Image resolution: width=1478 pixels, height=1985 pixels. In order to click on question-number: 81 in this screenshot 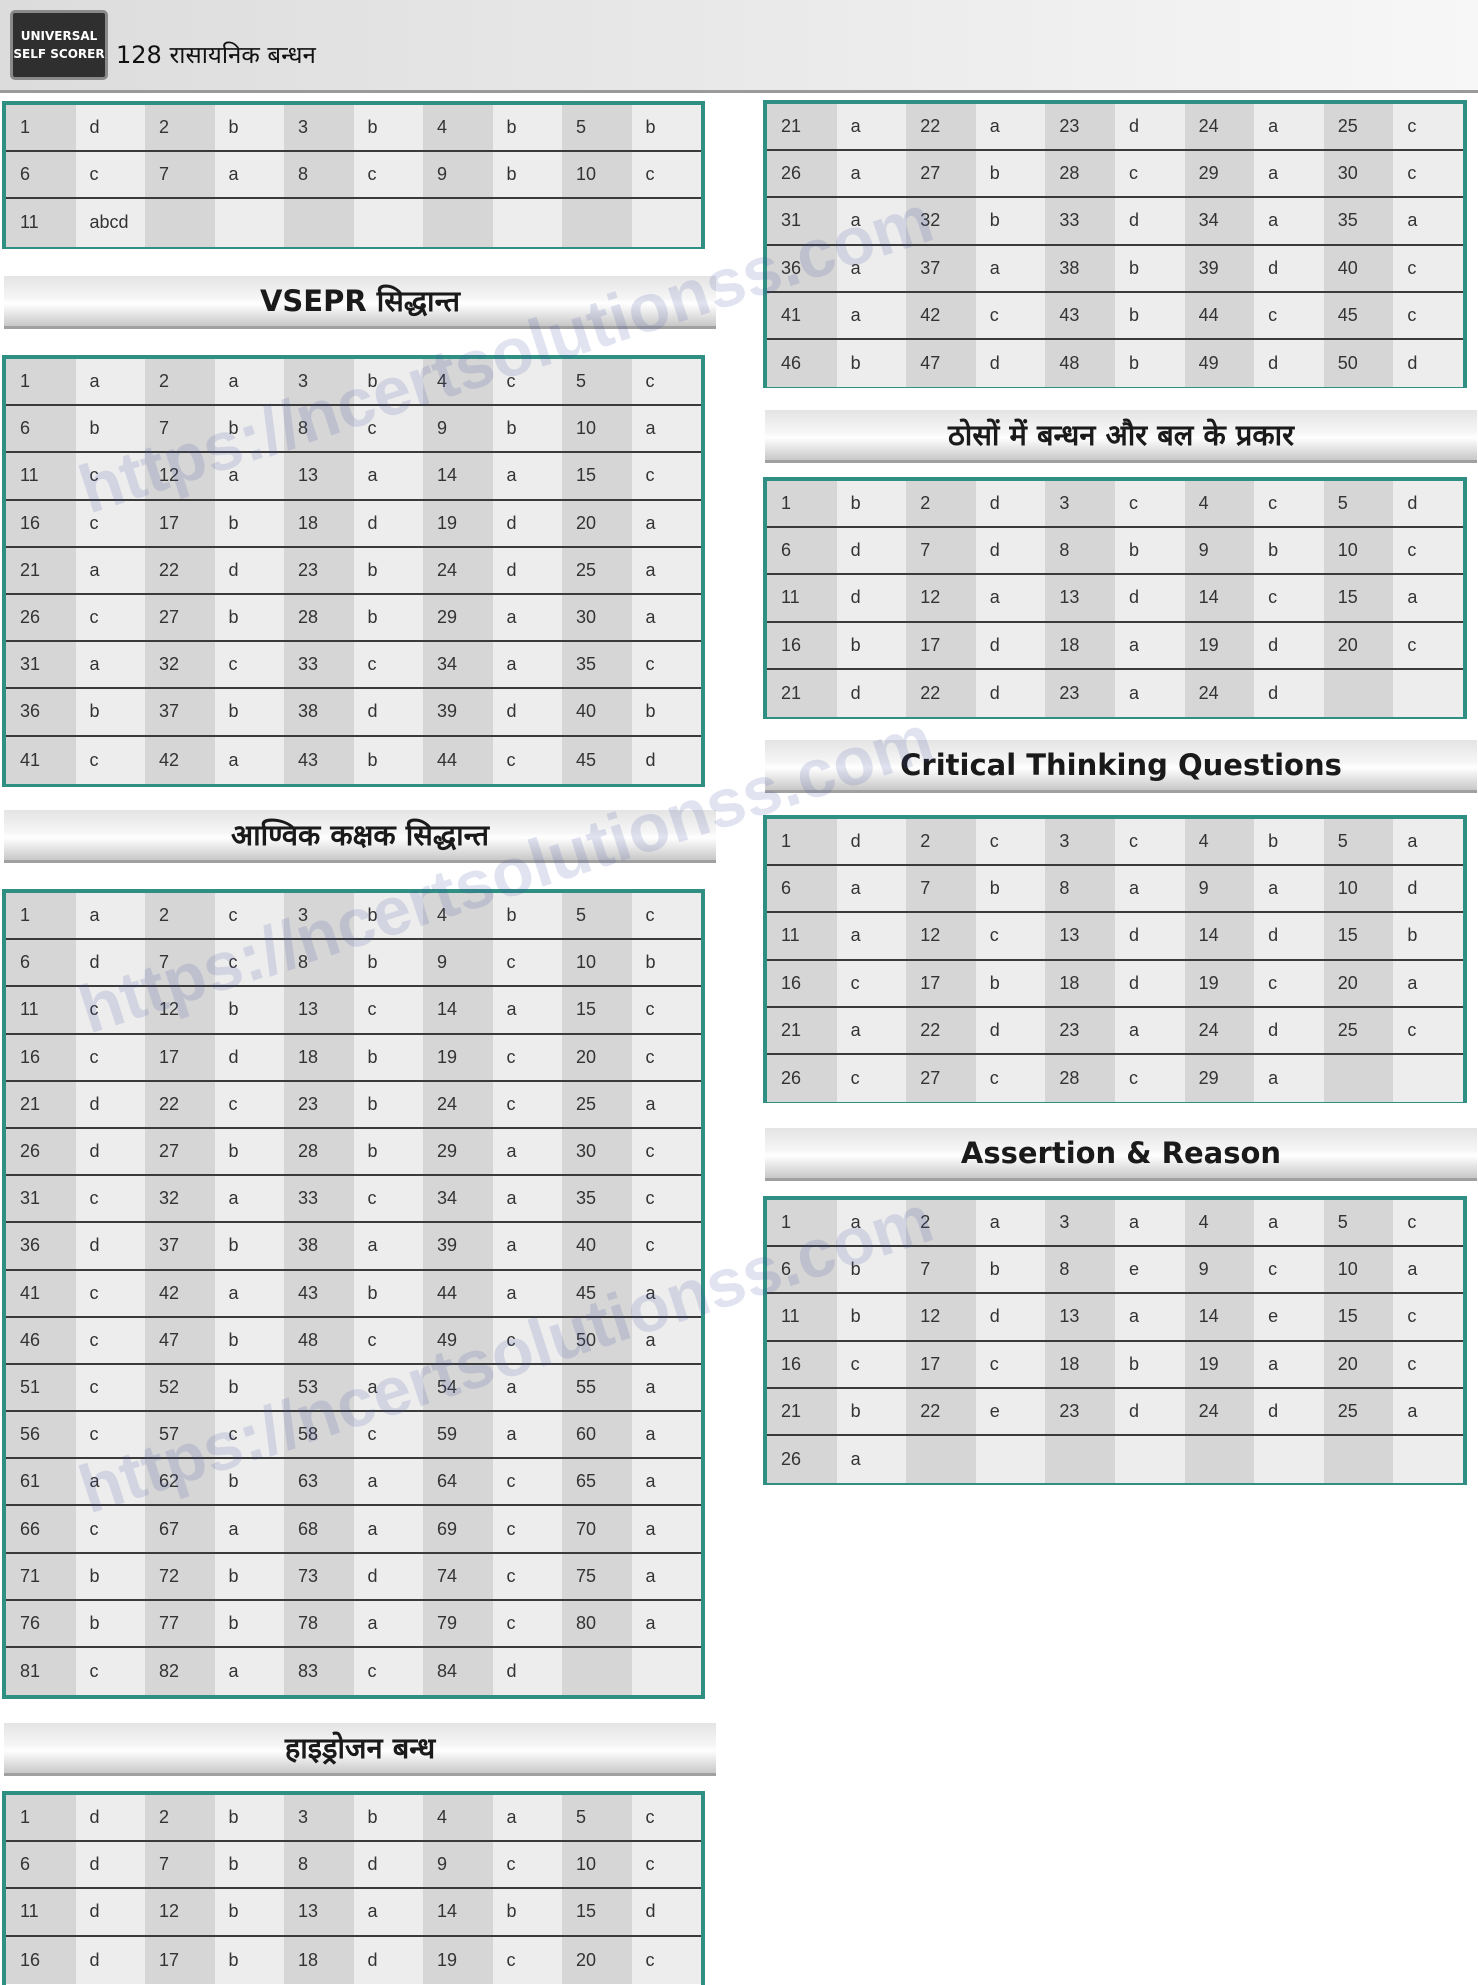, I will do `click(41, 1672)`.